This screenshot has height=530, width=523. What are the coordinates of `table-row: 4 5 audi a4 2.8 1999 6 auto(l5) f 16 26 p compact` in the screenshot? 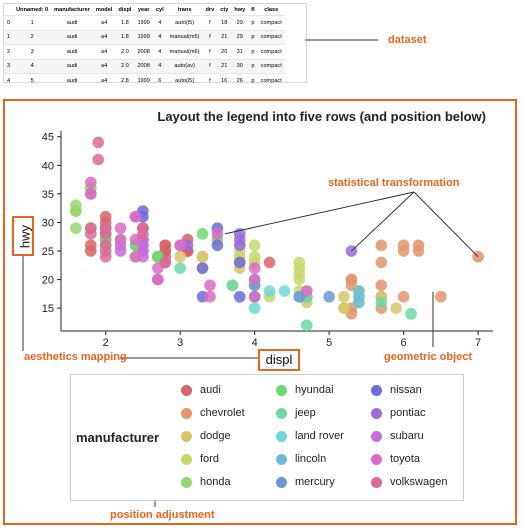 It's located at (144, 80).